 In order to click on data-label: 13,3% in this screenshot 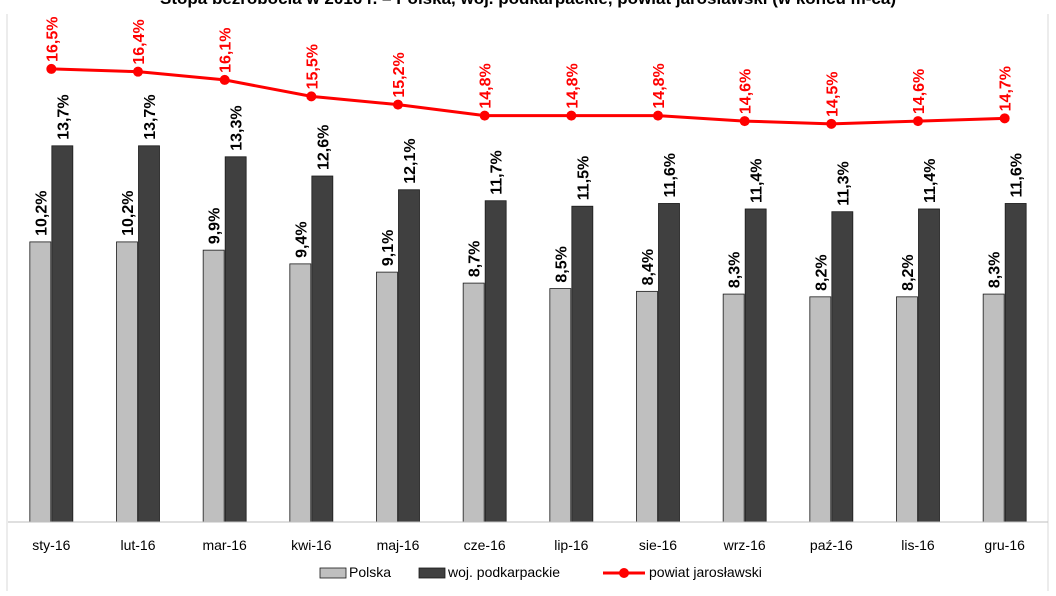, I will do `click(237, 127)`.